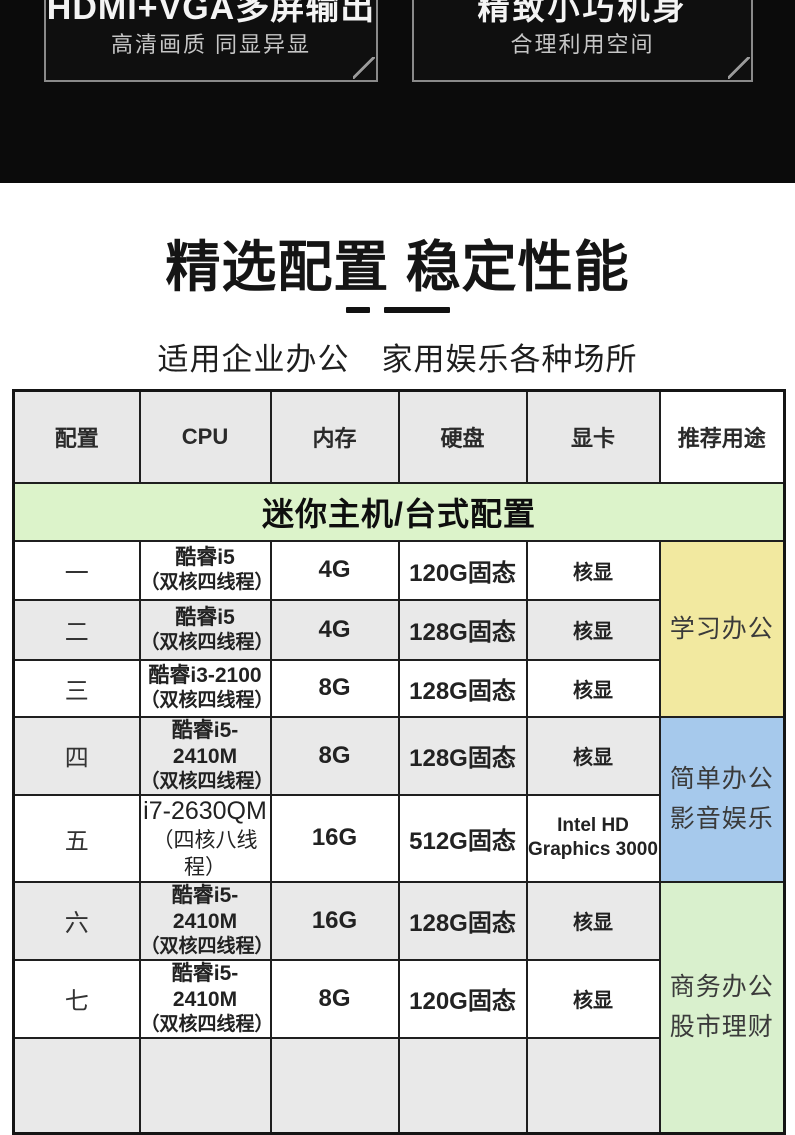 The height and width of the screenshot is (1135, 795). I want to click on cell-config-no: 四, so click(76, 755).